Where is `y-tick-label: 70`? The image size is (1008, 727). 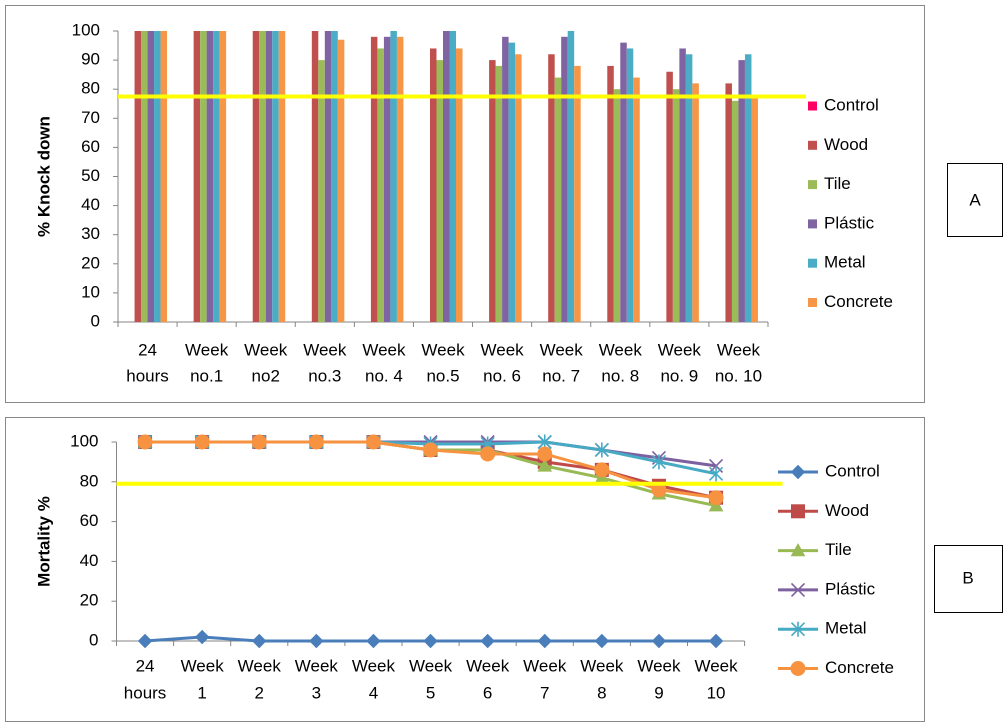
y-tick-label: 70 is located at coordinates (90, 117).